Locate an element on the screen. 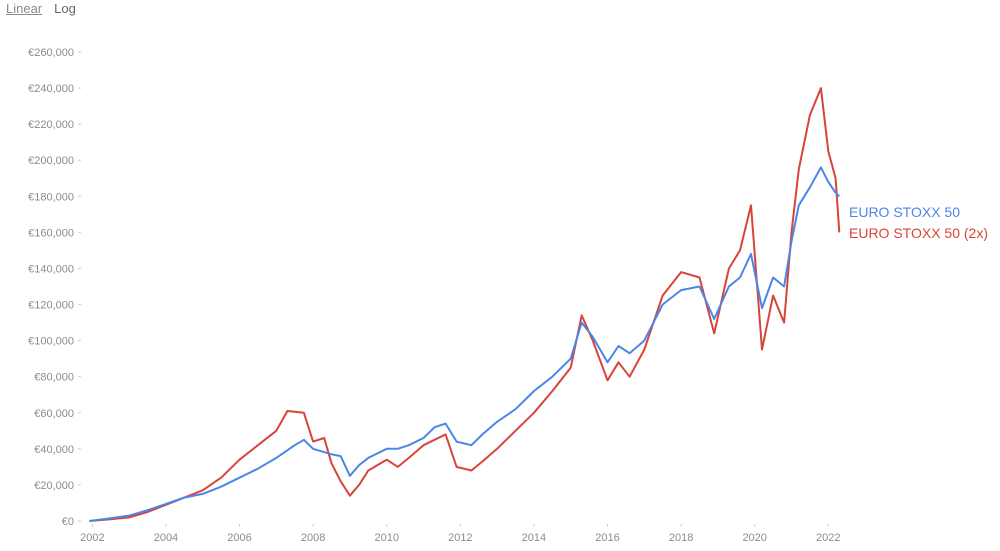  y-tick-label: €80,000 is located at coordinates (54, 378).